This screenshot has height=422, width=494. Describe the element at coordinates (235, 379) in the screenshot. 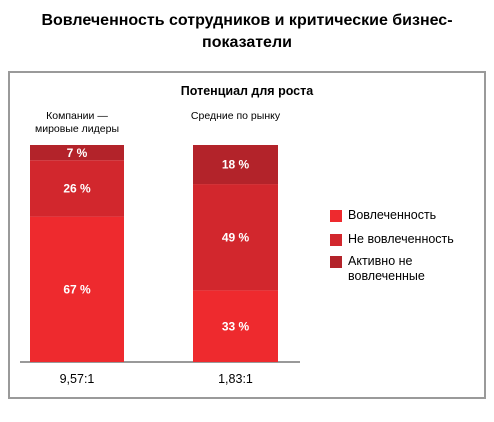

I see `ratio-label: 1,83:1` at that location.